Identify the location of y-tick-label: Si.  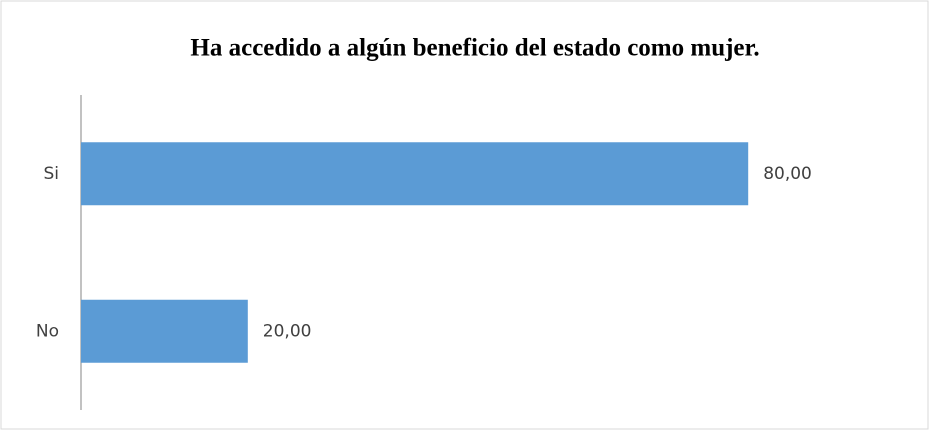
(51, 174).